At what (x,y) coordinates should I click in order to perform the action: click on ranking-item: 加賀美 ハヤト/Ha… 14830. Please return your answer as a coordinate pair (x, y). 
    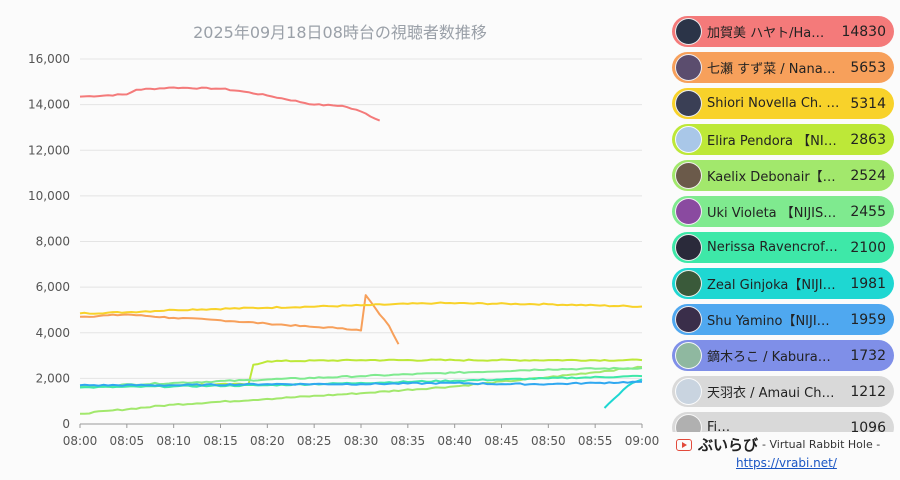
    Looking at the image, I should click on (783, 31).